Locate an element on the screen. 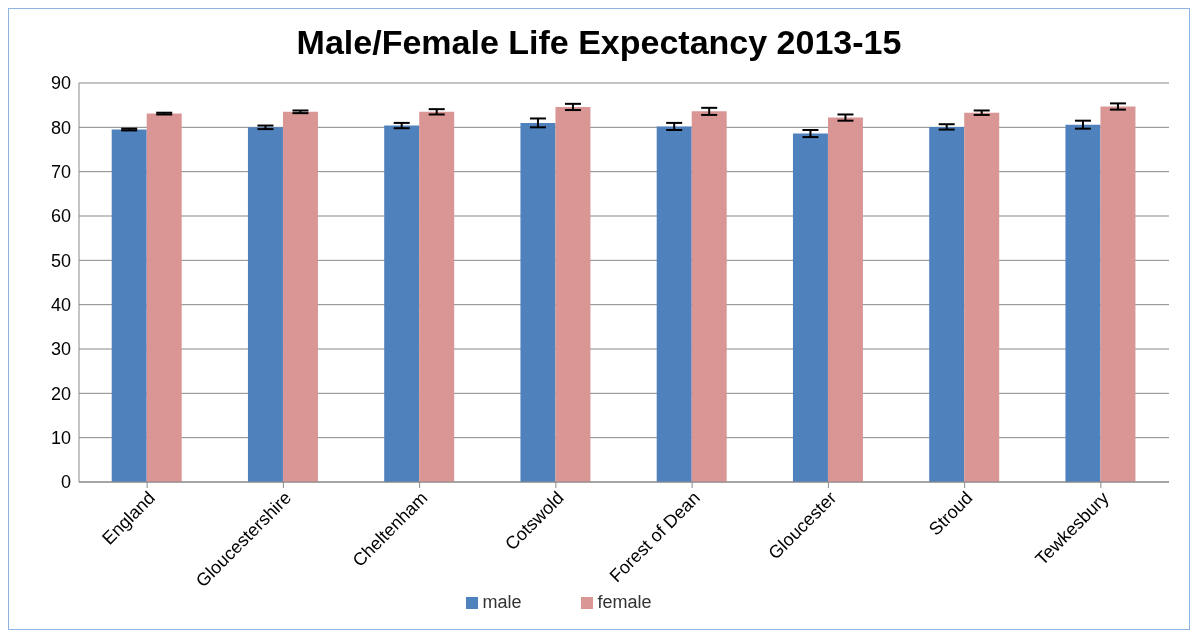 This screenshot has width=1202, height=637. y-tick-label: 0 is located at coordinates (65, 482).